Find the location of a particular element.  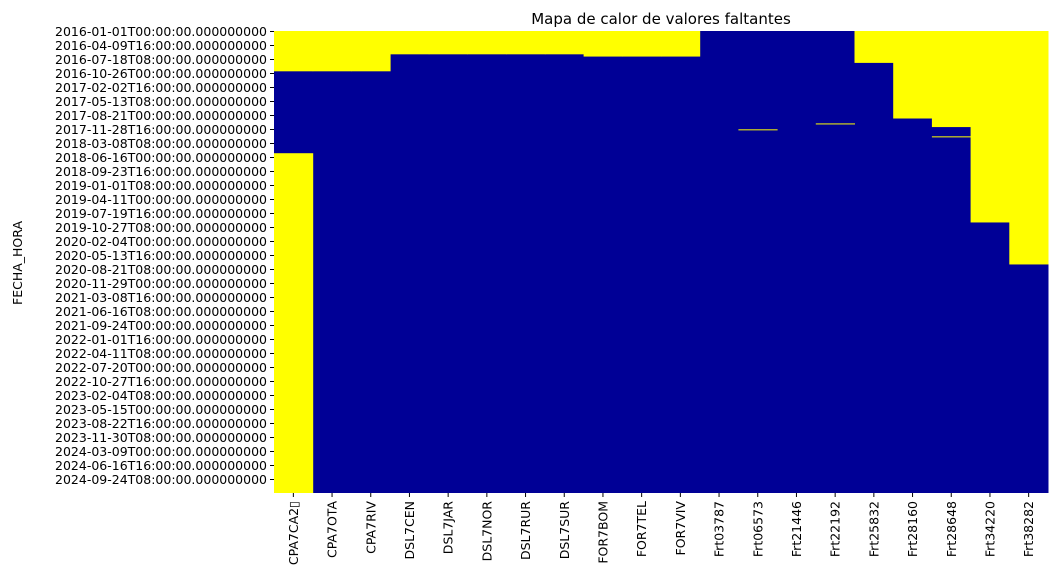

y-tick-label: 2019-07-19T16:00:00.000000000 is located at coordinates (161, 213).